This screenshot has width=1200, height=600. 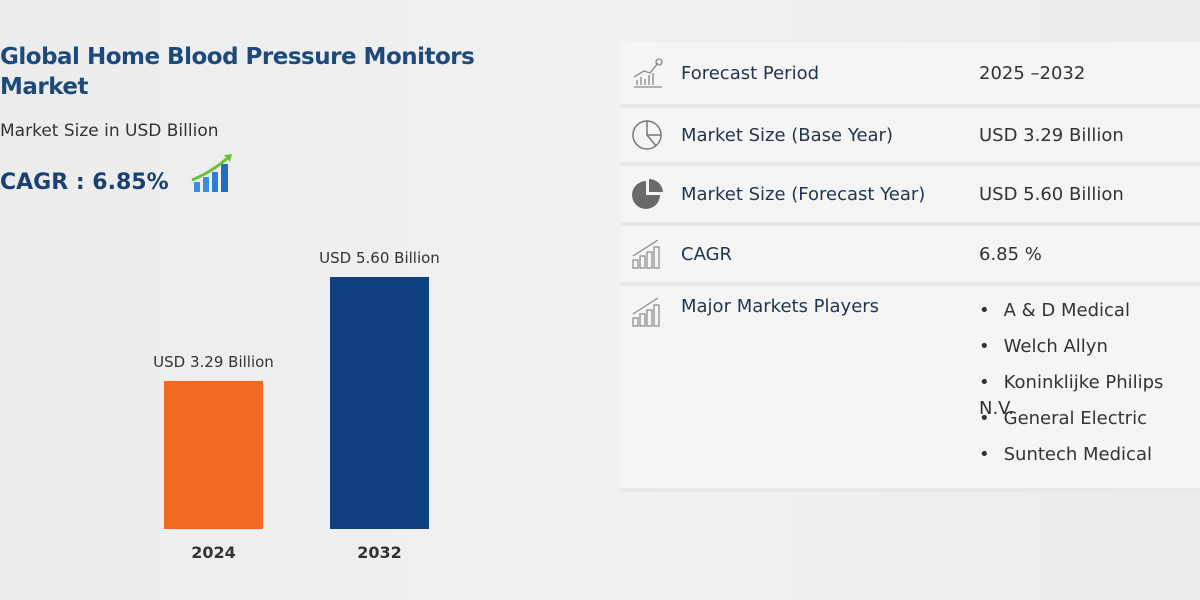 What do you see at coordinates (109, 131) in the screenshot?
I see `subtitle: Market Size in USD Billion` at bounding box center [109, 131].